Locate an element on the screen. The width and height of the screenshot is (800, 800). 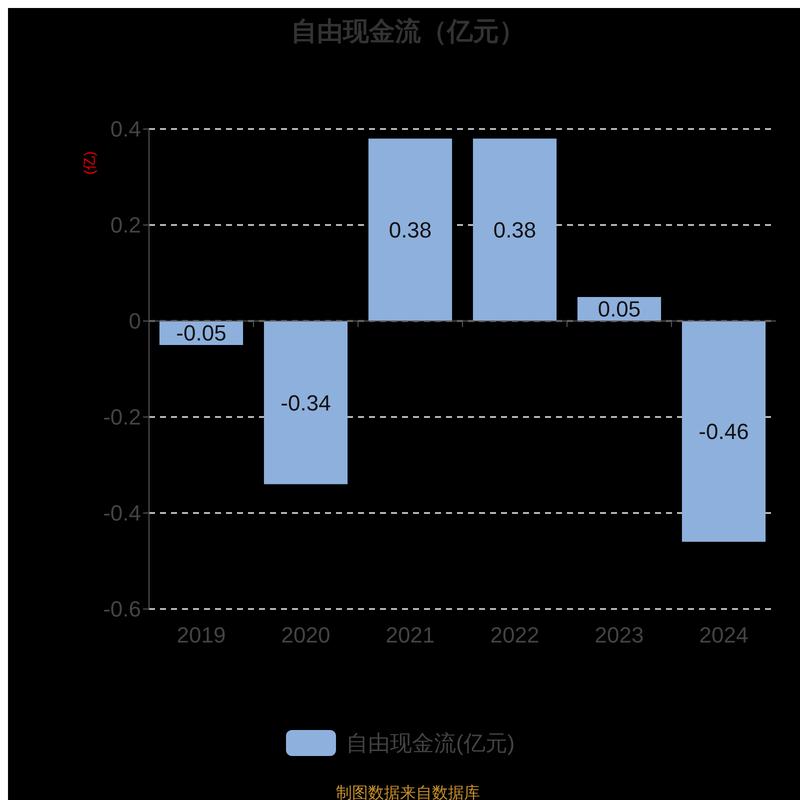
data-label: -0.05 is located at coordinates (201, 333).